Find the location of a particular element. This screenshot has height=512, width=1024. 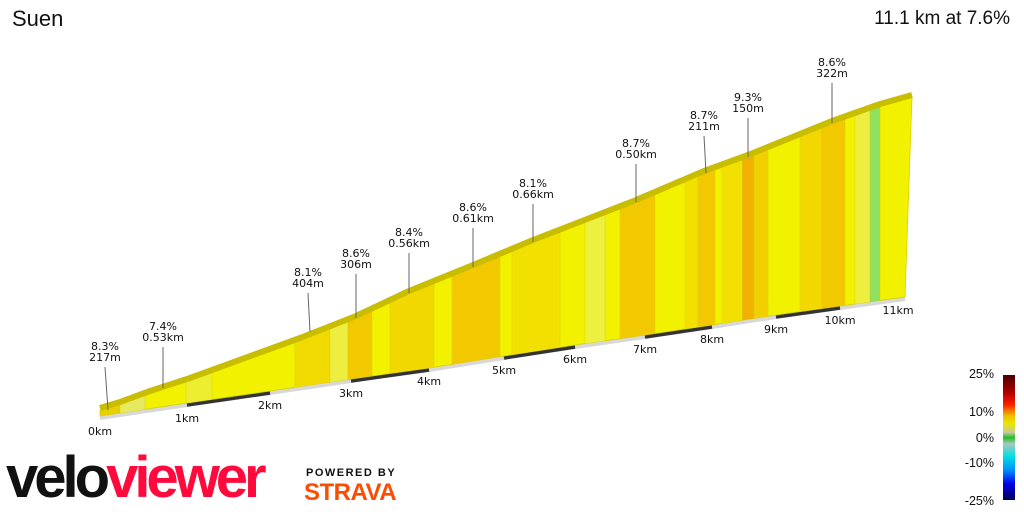

legend-label: -25% is located at coordinates (979, 501).